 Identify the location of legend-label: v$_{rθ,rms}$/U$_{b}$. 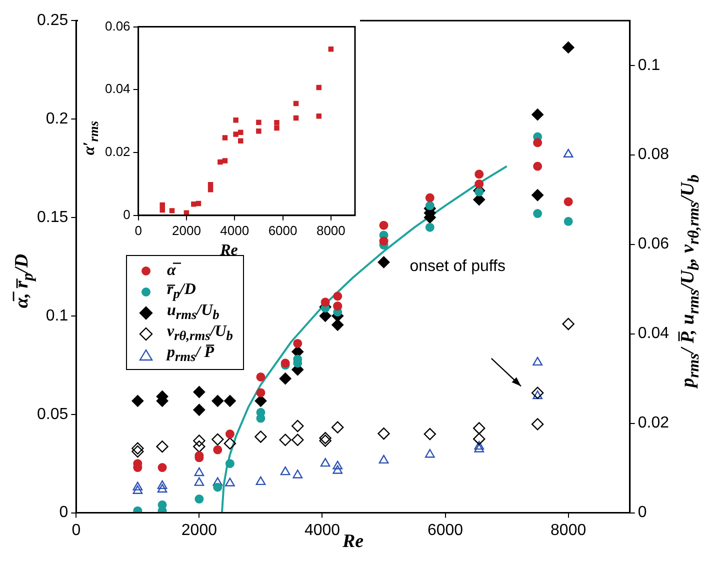
(200, 333).